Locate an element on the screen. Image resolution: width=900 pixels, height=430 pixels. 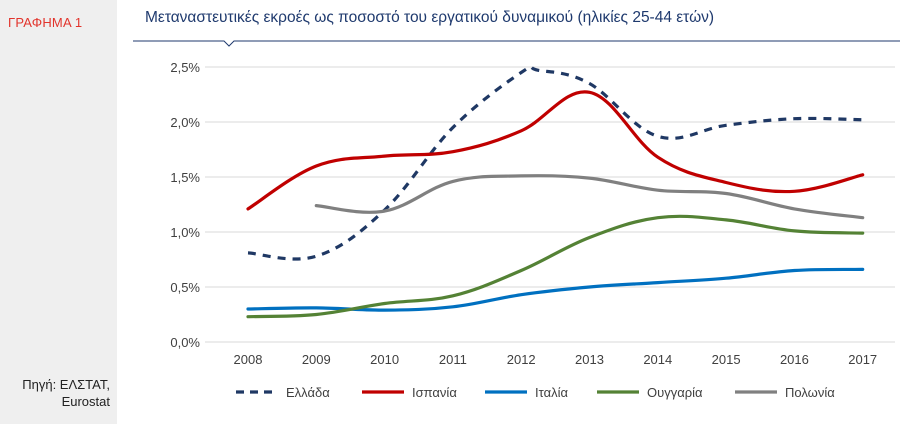
y-tick-label: 1,5% is located at coordinates (185, 177).